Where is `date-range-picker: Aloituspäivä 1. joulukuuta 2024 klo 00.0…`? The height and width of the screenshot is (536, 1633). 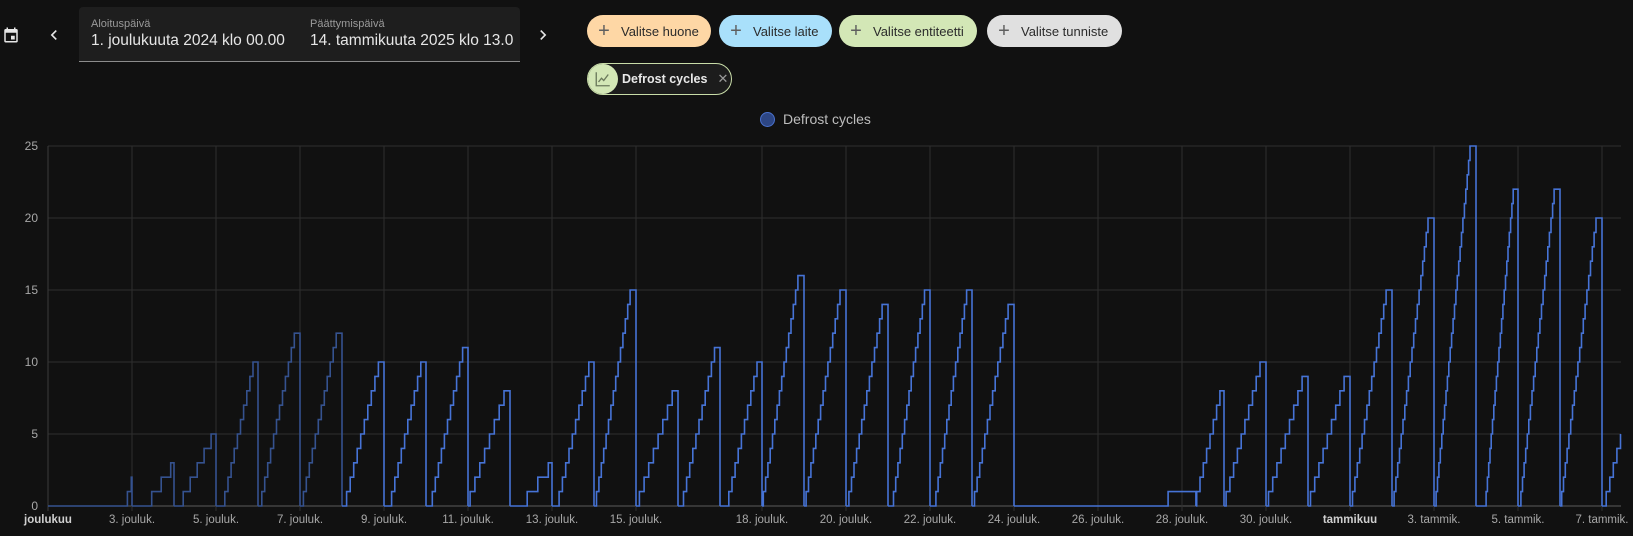
date-range-picker: Aloituspäivä 1. joulukuuta 2024 klo 00.0… is located at coordinates (299, 34).